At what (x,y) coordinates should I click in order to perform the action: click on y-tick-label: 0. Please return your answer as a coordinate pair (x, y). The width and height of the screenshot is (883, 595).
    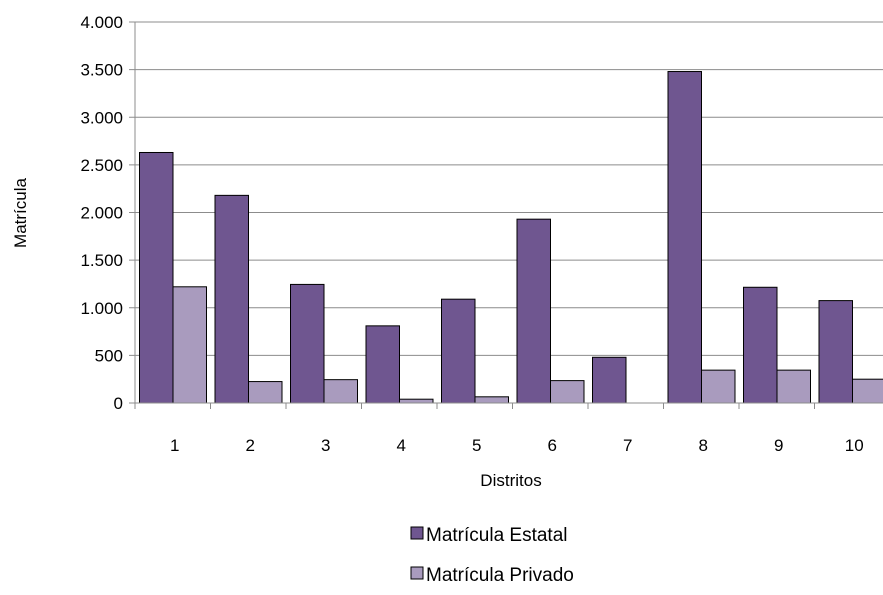
    Looking at the image, I should click on (118, 403).